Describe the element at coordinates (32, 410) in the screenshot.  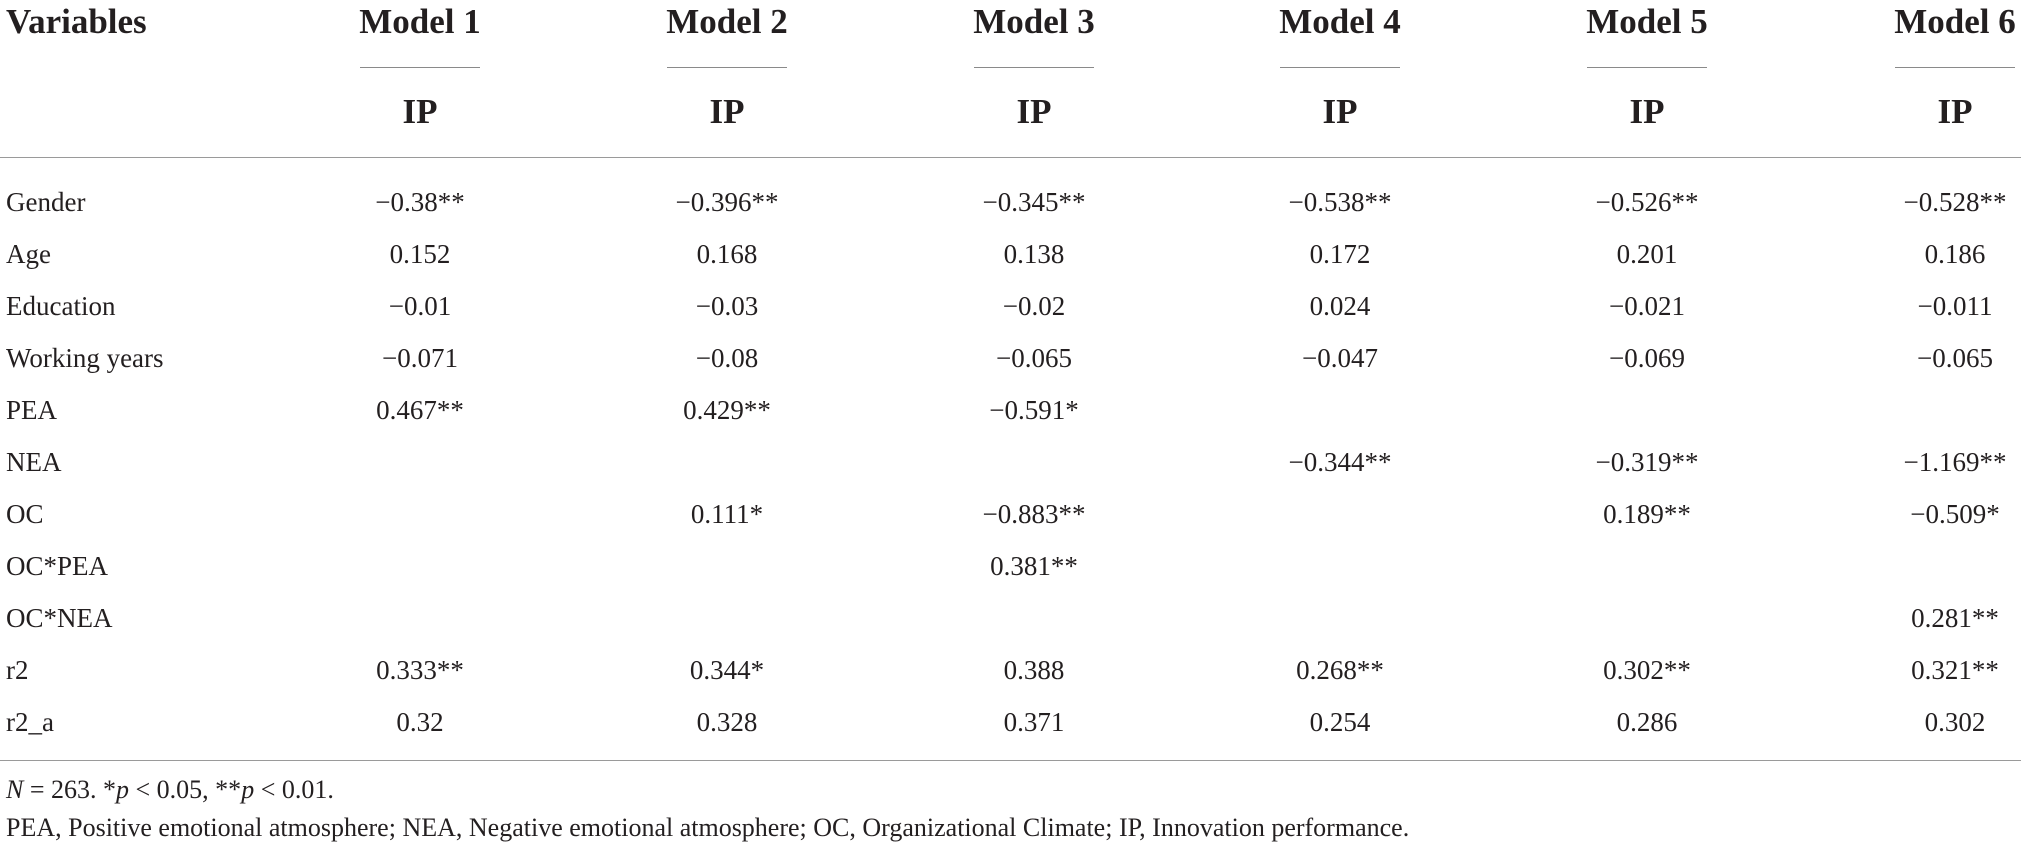
I see `row-label: PEA` at that location.